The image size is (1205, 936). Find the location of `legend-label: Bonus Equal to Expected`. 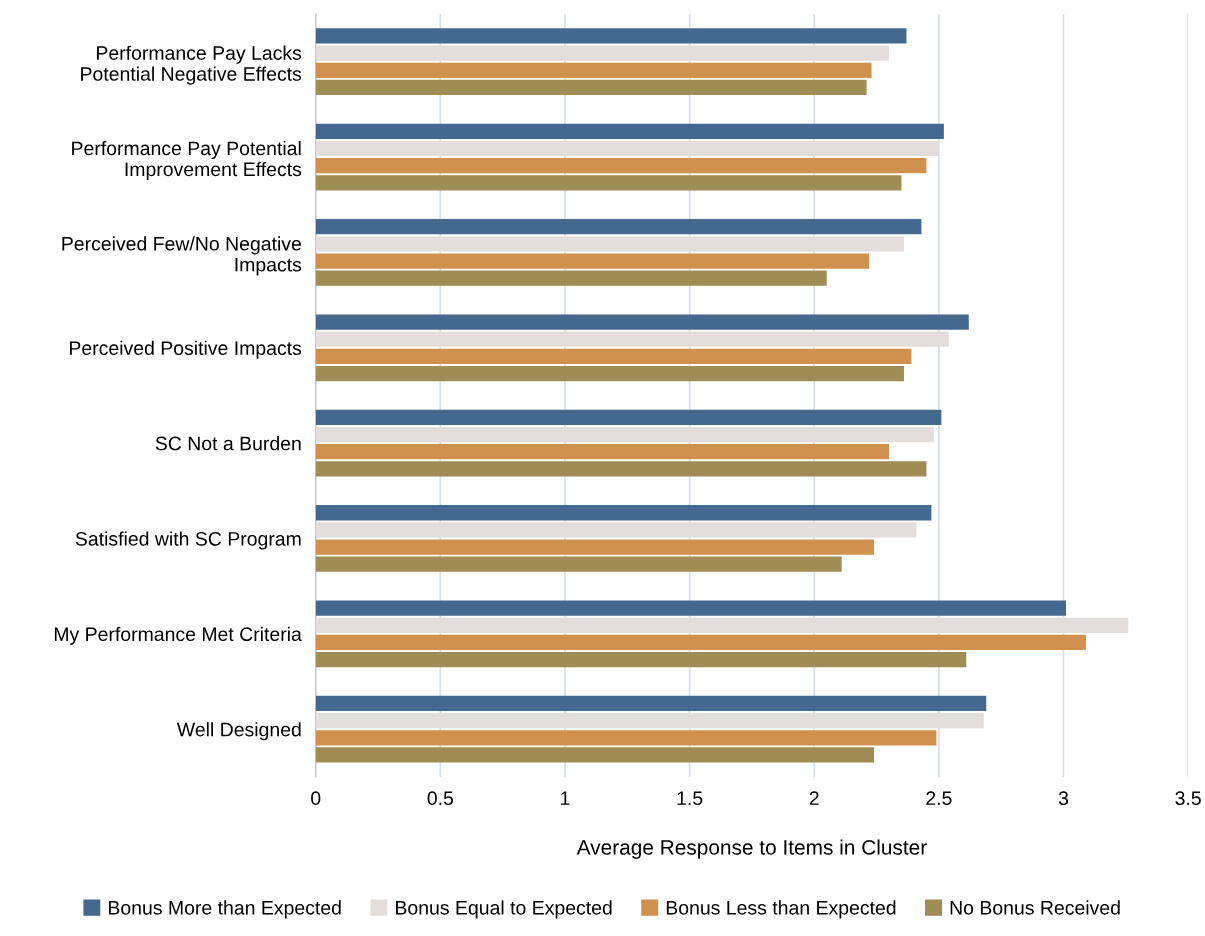

legend-label: Bonus Equal to Expected is located at coordinates (504, 909).